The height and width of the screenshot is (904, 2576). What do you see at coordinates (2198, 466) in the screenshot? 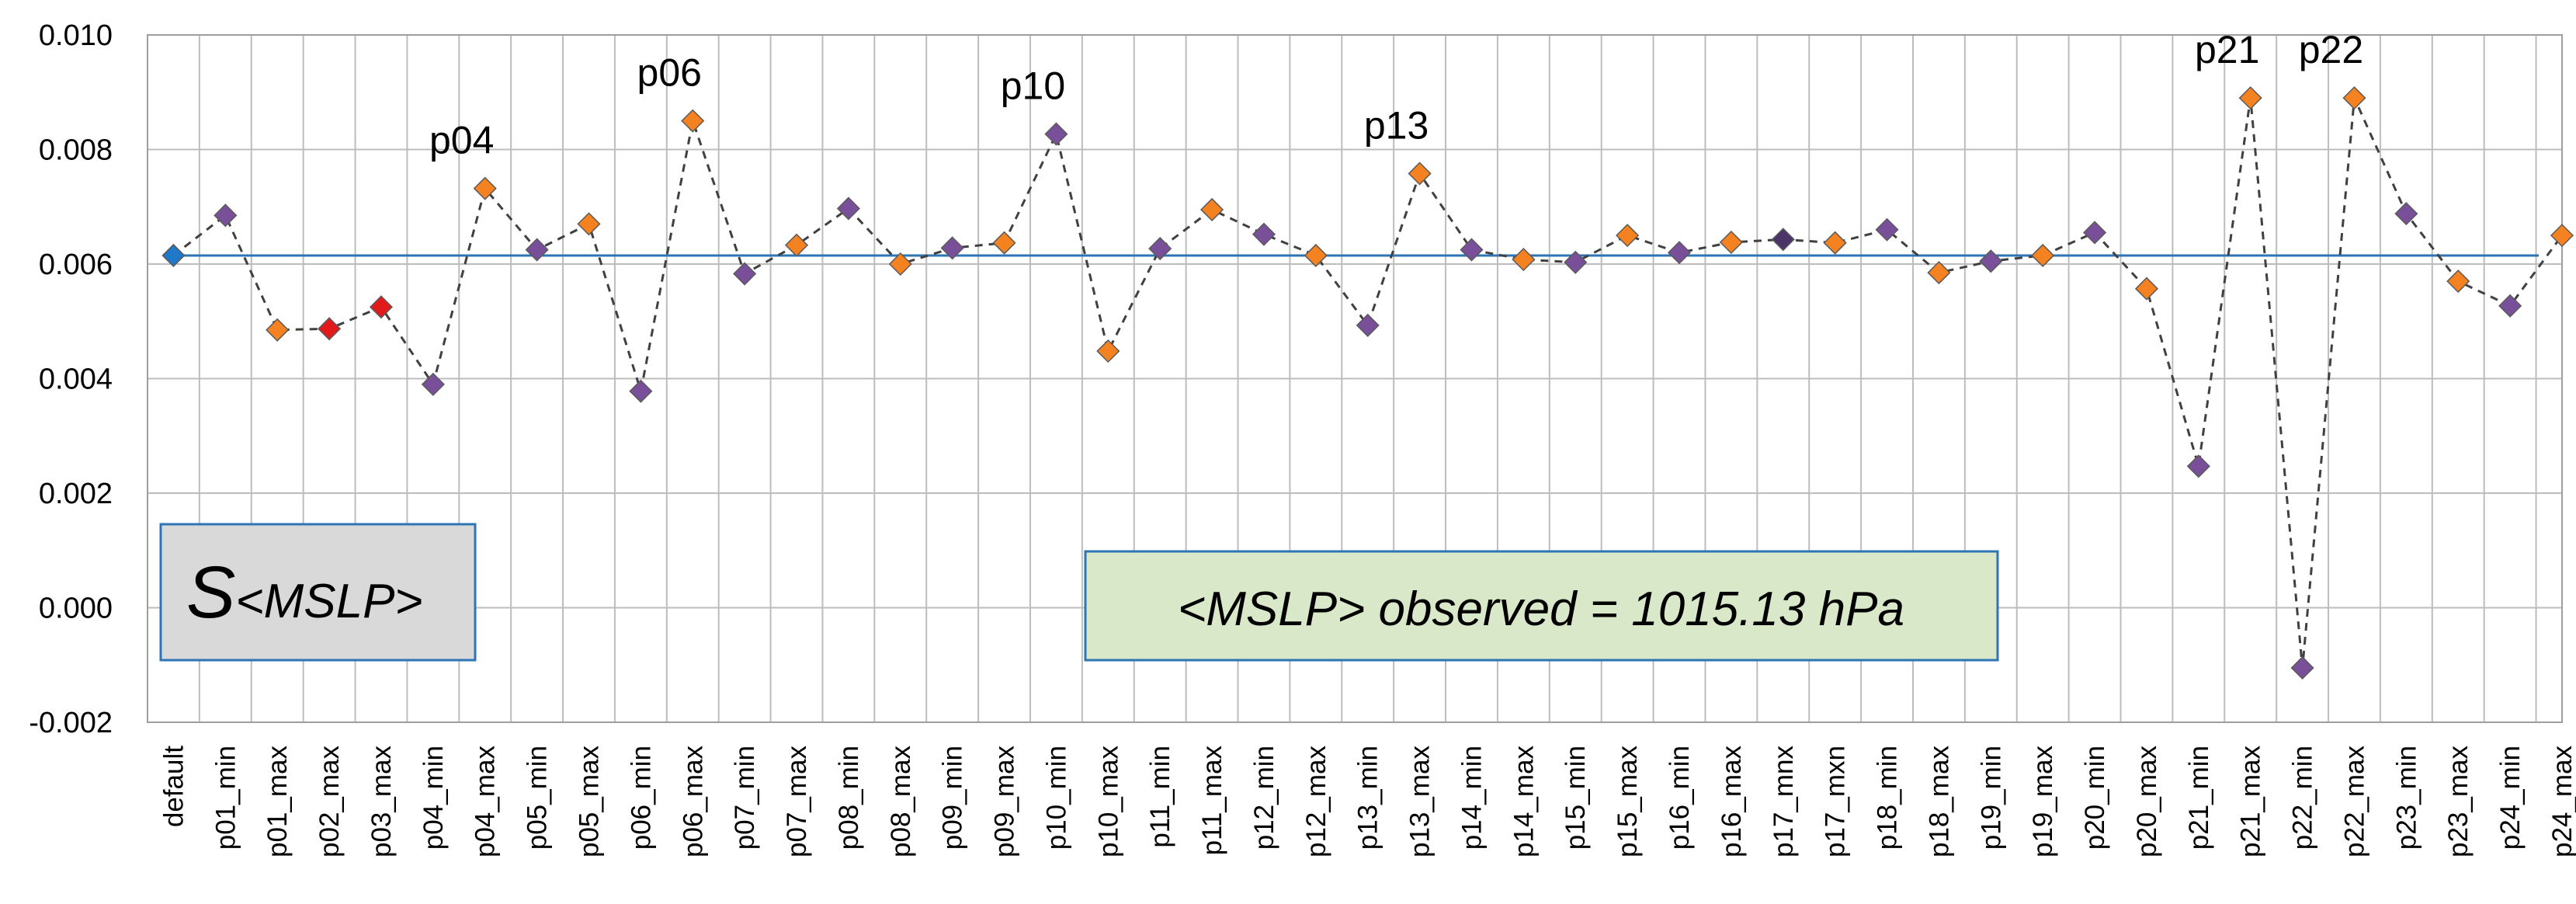
I see `data-point-p21_min` at bounding box center [2198, 466].